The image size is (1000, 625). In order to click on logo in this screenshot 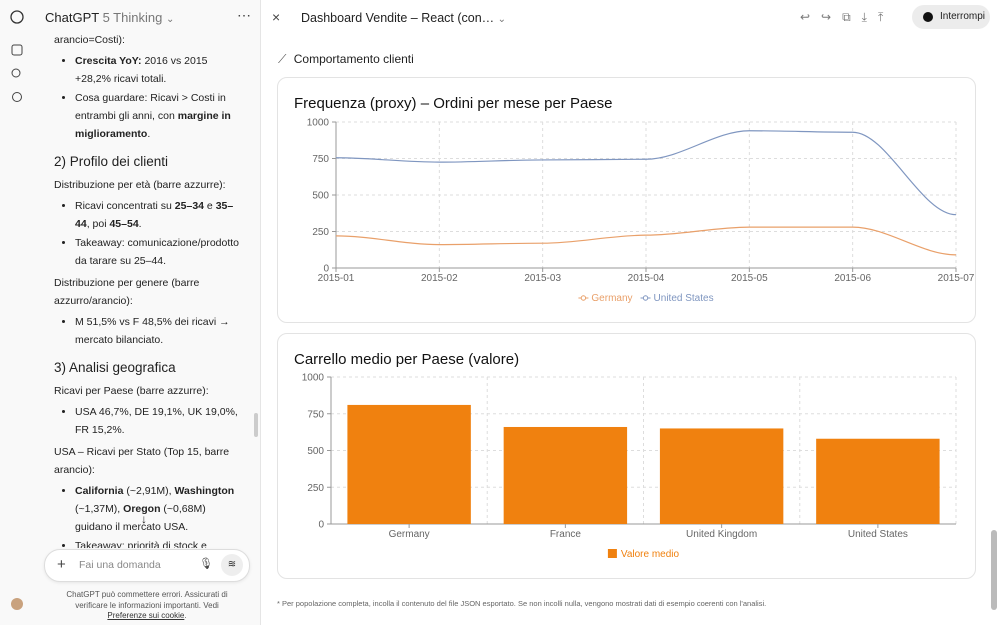, I will do `click(17, 17)`.